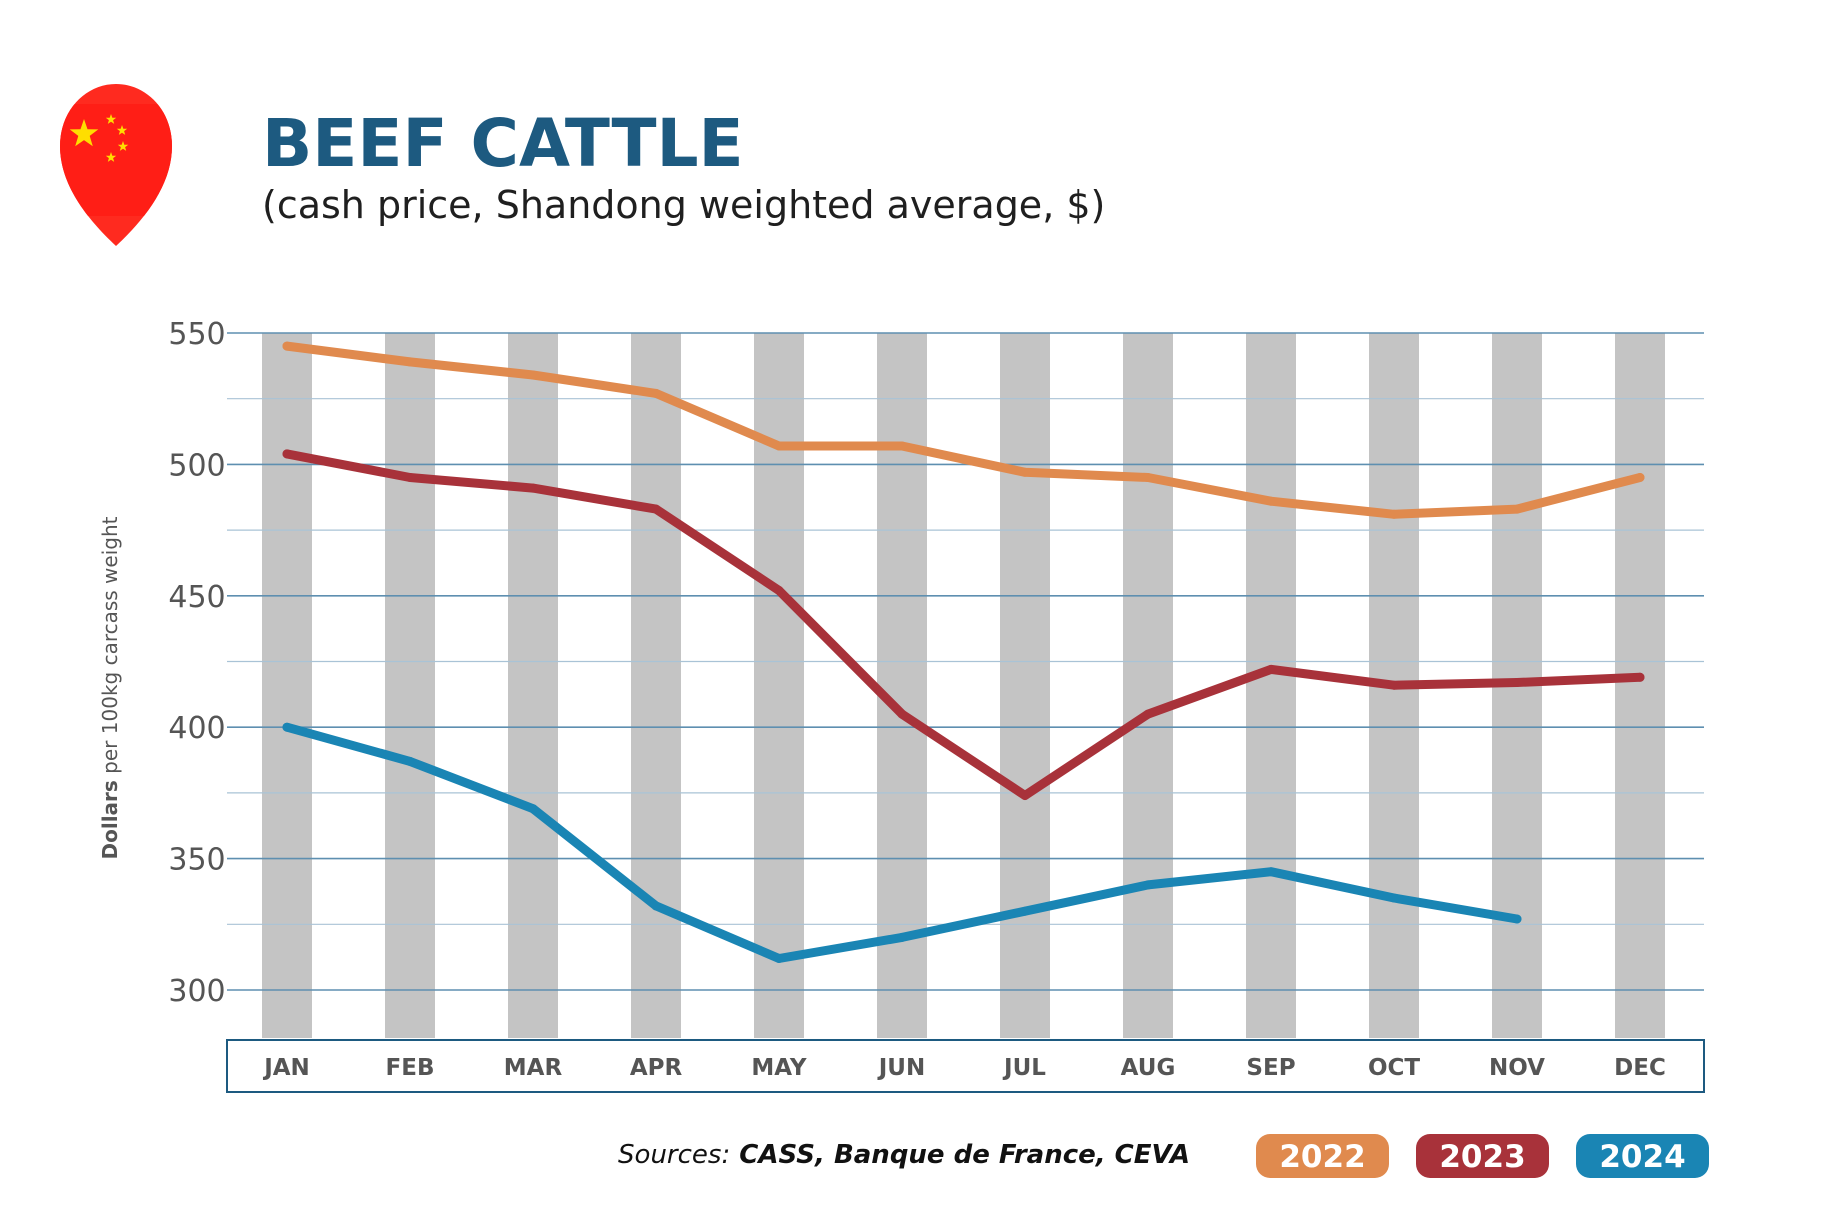 The image size is (1837, 1227). Describe the element at coordinates (533, 809) in the screenshot. I see `point-2024-mar` at that location.